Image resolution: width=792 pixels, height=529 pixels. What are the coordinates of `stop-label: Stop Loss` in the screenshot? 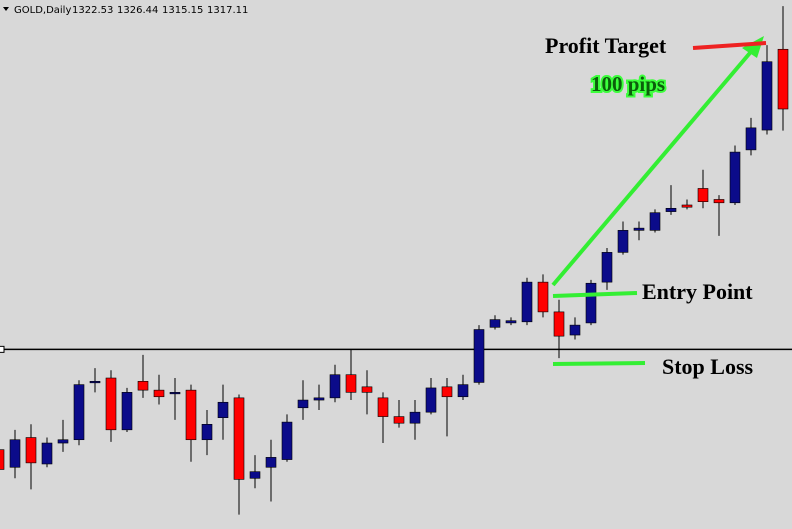 It's located at (708, 366).